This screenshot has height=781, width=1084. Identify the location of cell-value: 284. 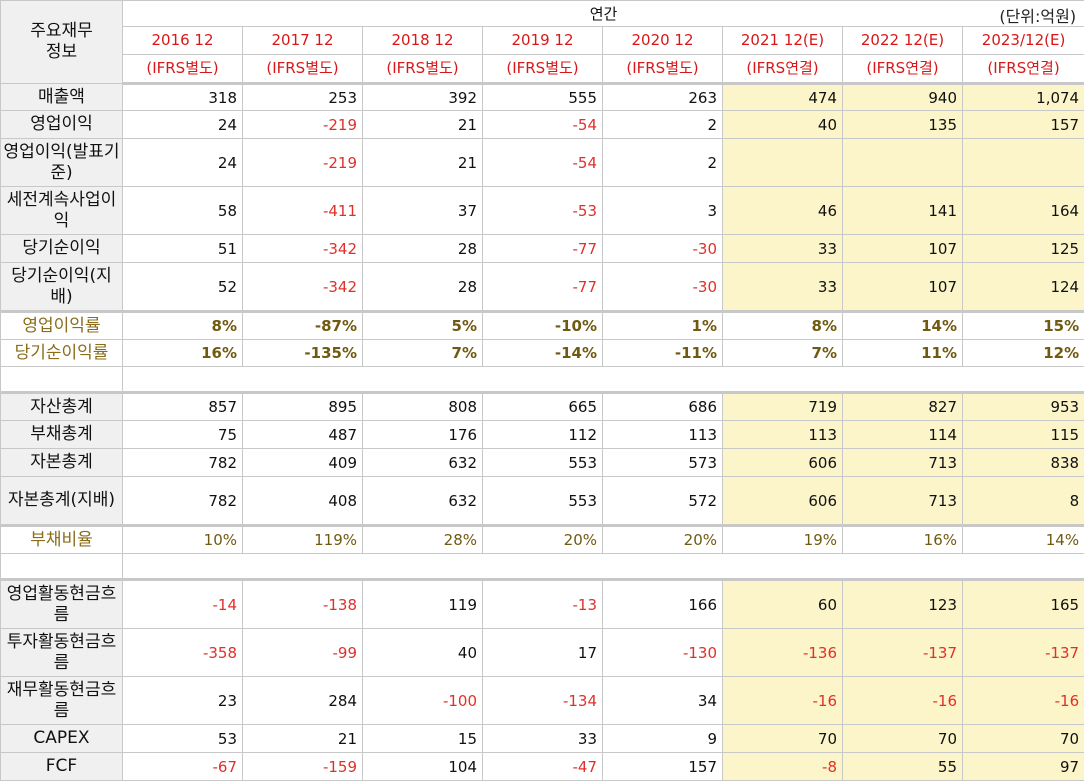
(303, 701).